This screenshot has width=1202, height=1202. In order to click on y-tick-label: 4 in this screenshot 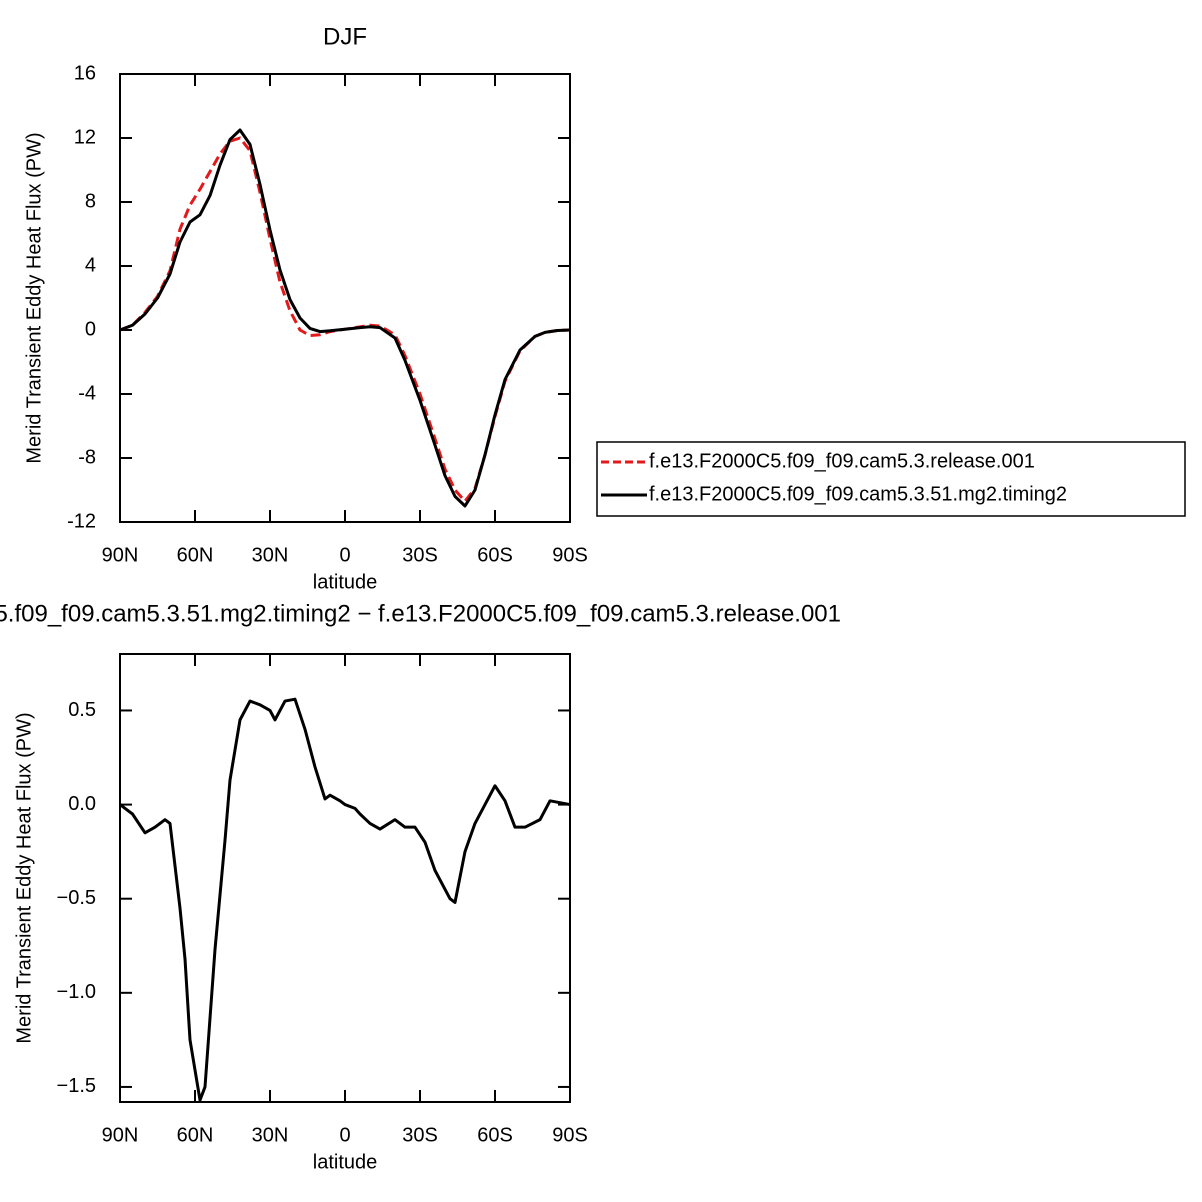, I will do `click(90, 265)`.